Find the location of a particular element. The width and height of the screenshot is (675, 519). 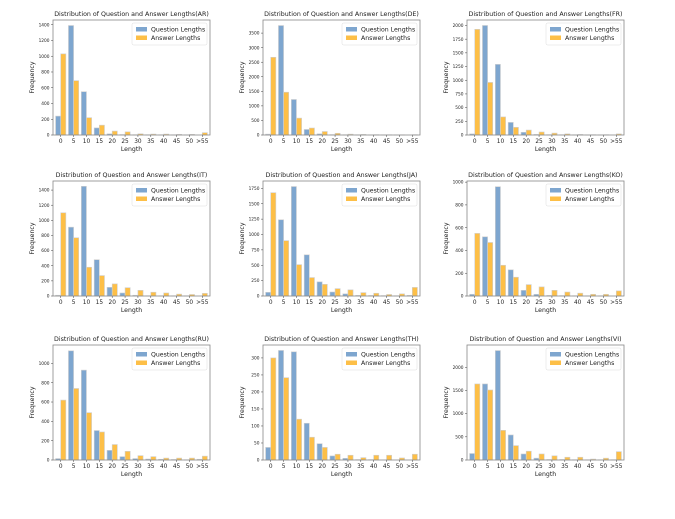

y-tick-label: 1500 is located at coordinates (458, 391).